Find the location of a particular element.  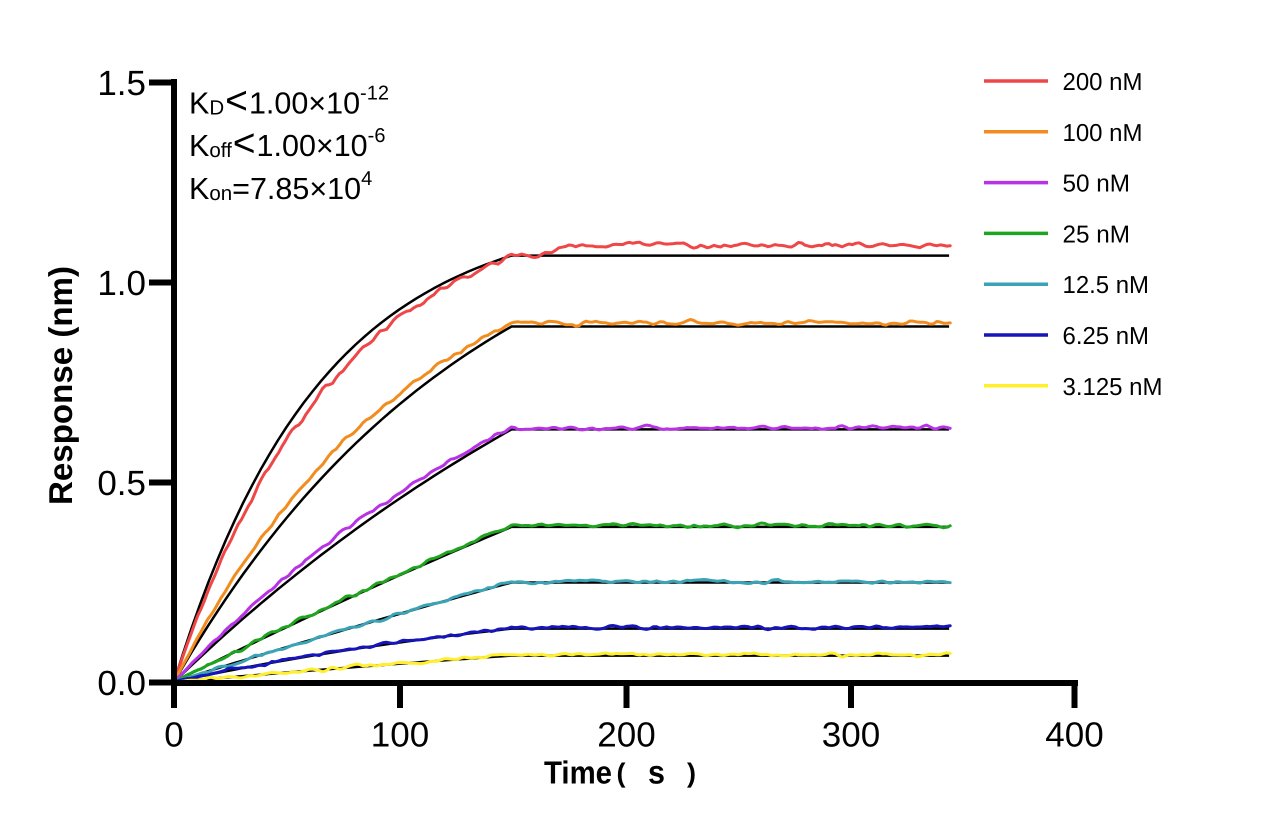

svg-text: 200 is located at coordinates (626, 735).